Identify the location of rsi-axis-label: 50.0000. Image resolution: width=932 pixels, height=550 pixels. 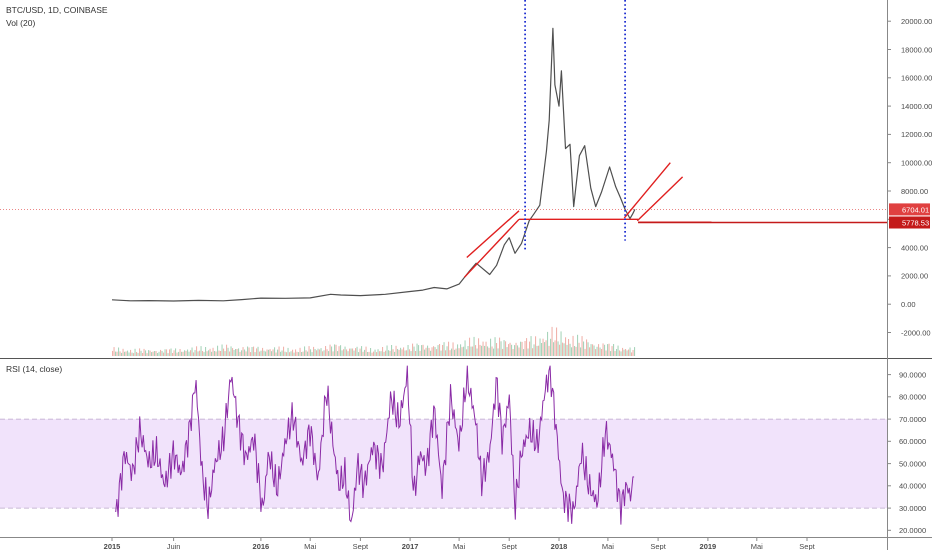
(912, 463).